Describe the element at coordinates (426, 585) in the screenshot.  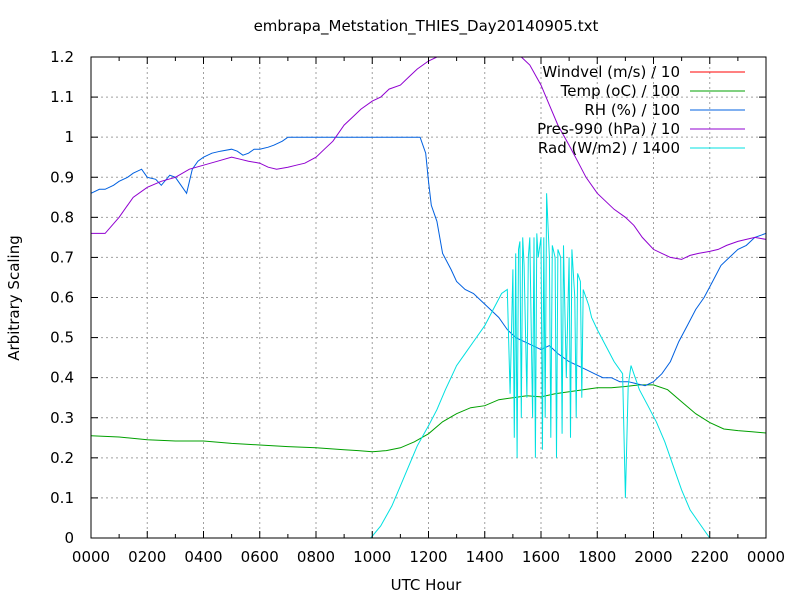
I see `x-axis-label: UTC Hour` at that location.